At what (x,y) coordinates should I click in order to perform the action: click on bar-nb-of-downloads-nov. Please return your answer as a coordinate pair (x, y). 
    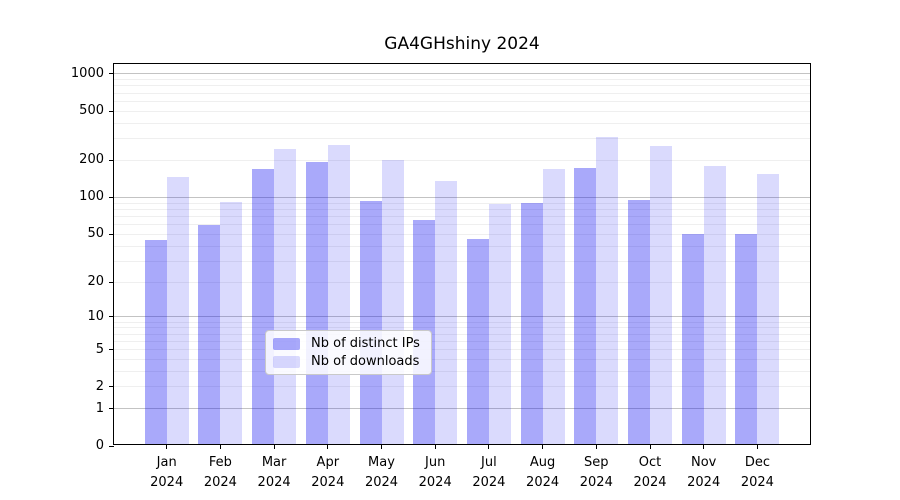
    Looking at the image, I should click on (714, 305).